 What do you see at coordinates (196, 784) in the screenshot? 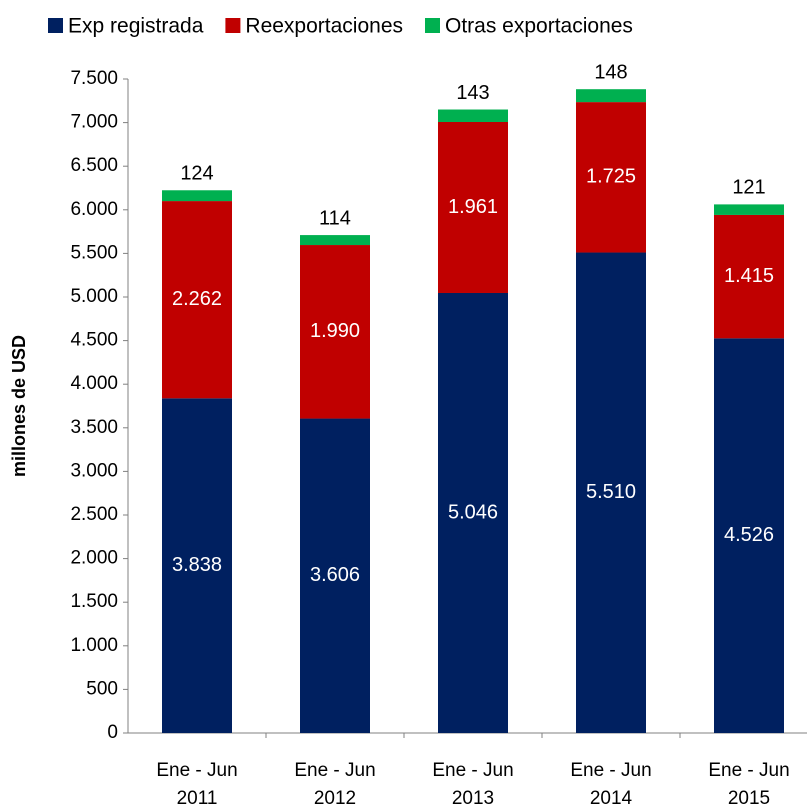
I see `x-tick-label: Ene - Jun 2011` at bounding box center [196, 784].